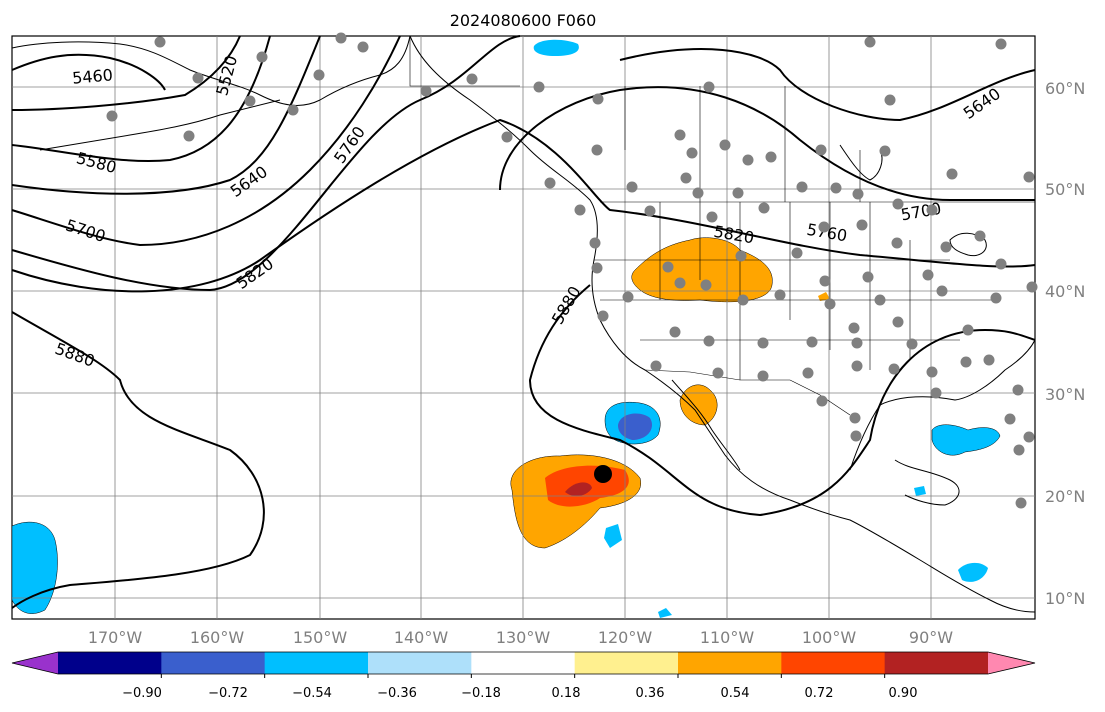  I want to click on border-alaska, so click(464, 61).